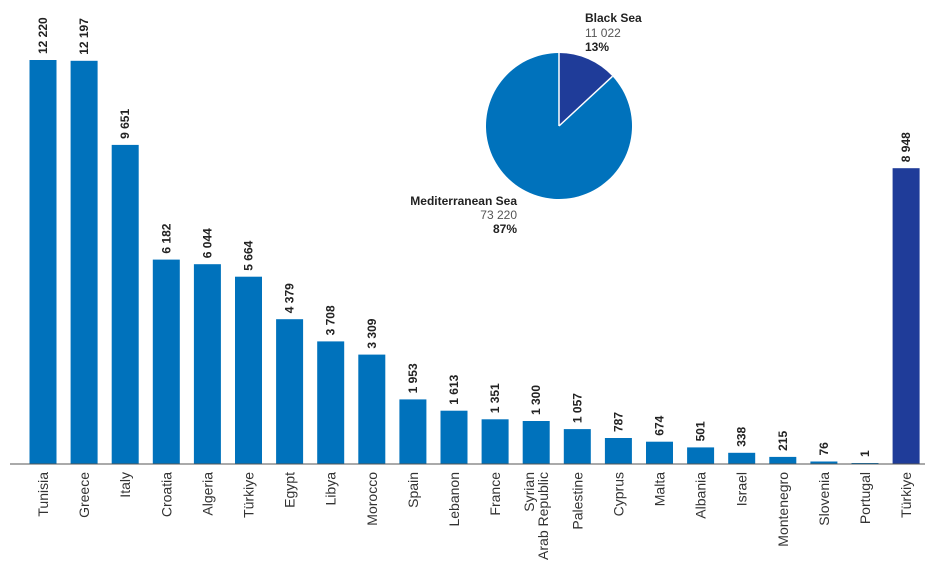  I want to click on category-label: Morocco, so click(372, 499).